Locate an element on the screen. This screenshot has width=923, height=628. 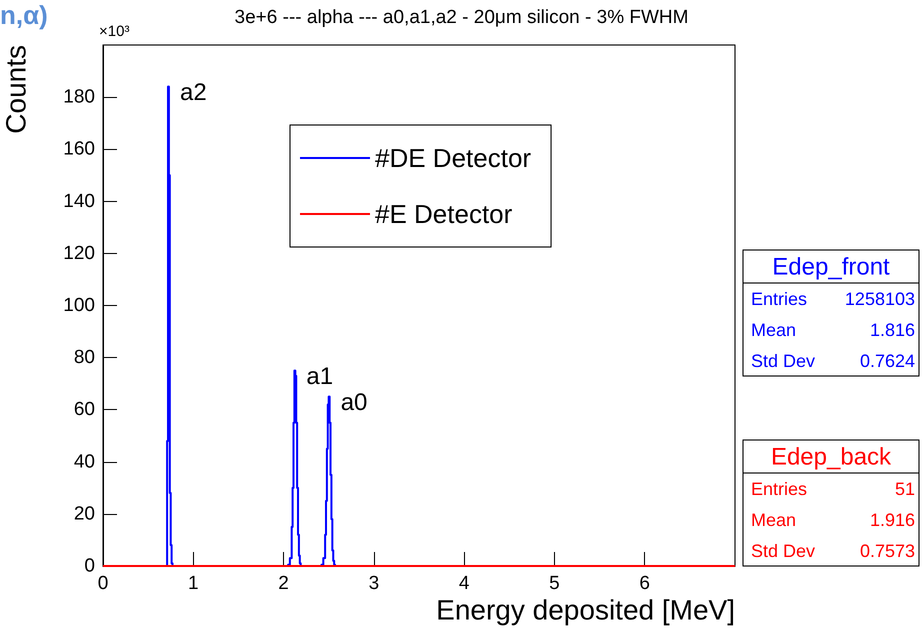
x-tick-label: 4 is located at coordinates (464, 583).